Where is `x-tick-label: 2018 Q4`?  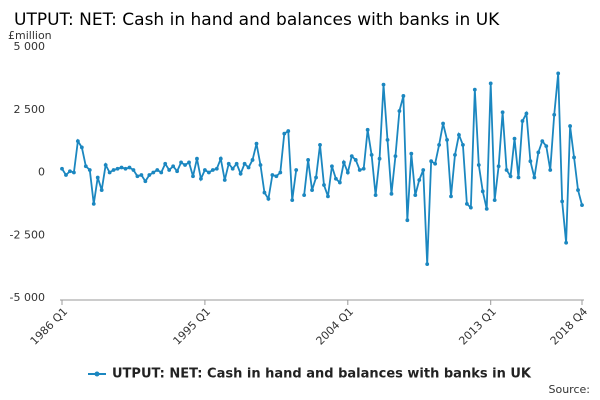
x-tick-label: 2018 Q4 is located at coordinates (569, 326).